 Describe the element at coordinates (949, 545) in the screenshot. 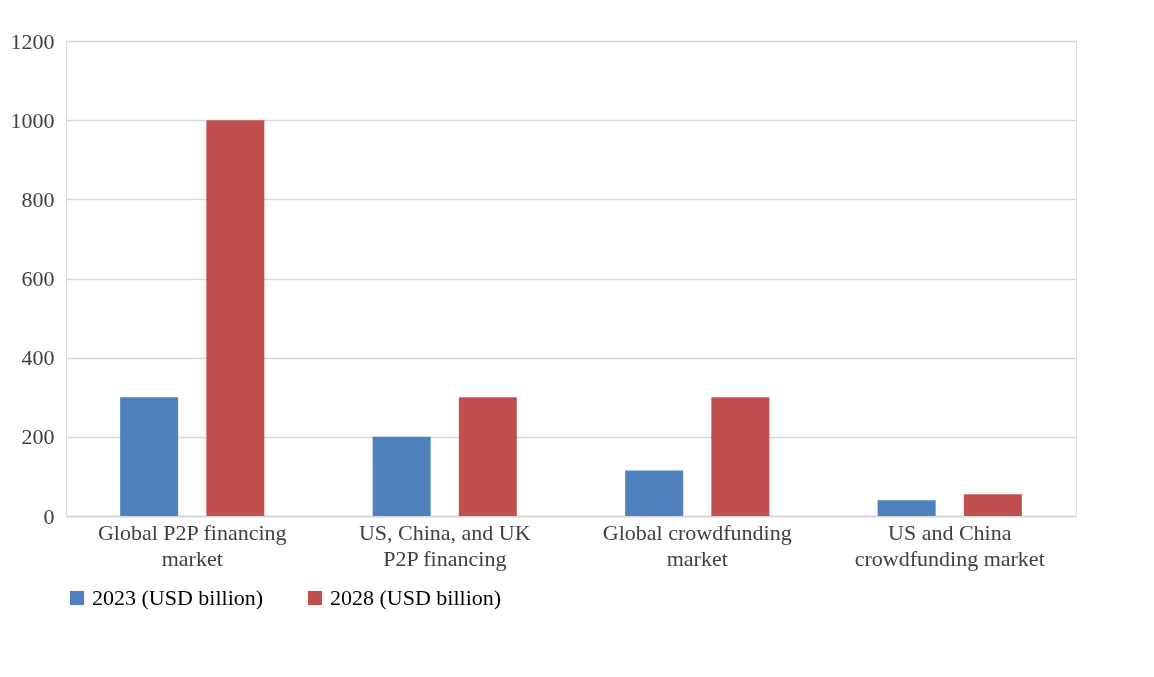

I see `x-tick-label: US and China crowdfunding market` at that location.